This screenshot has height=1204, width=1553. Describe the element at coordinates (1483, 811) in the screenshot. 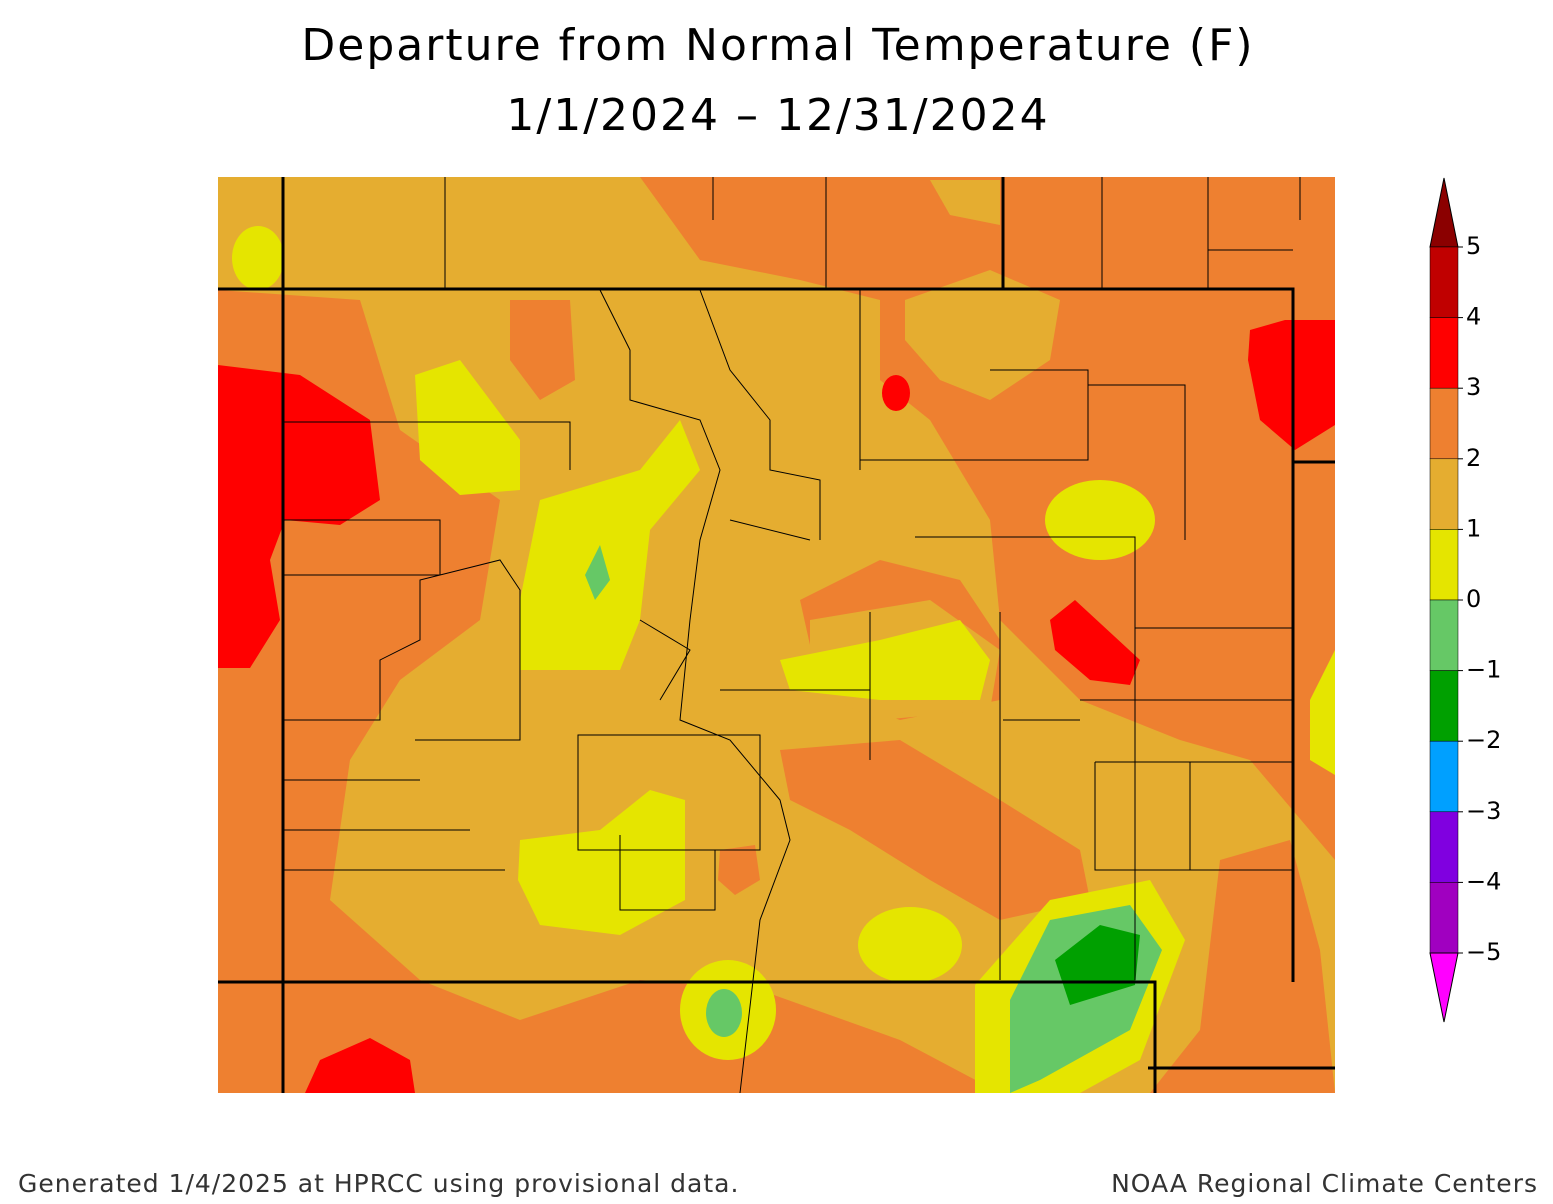

I see `colorbar-label: −3` at that location.